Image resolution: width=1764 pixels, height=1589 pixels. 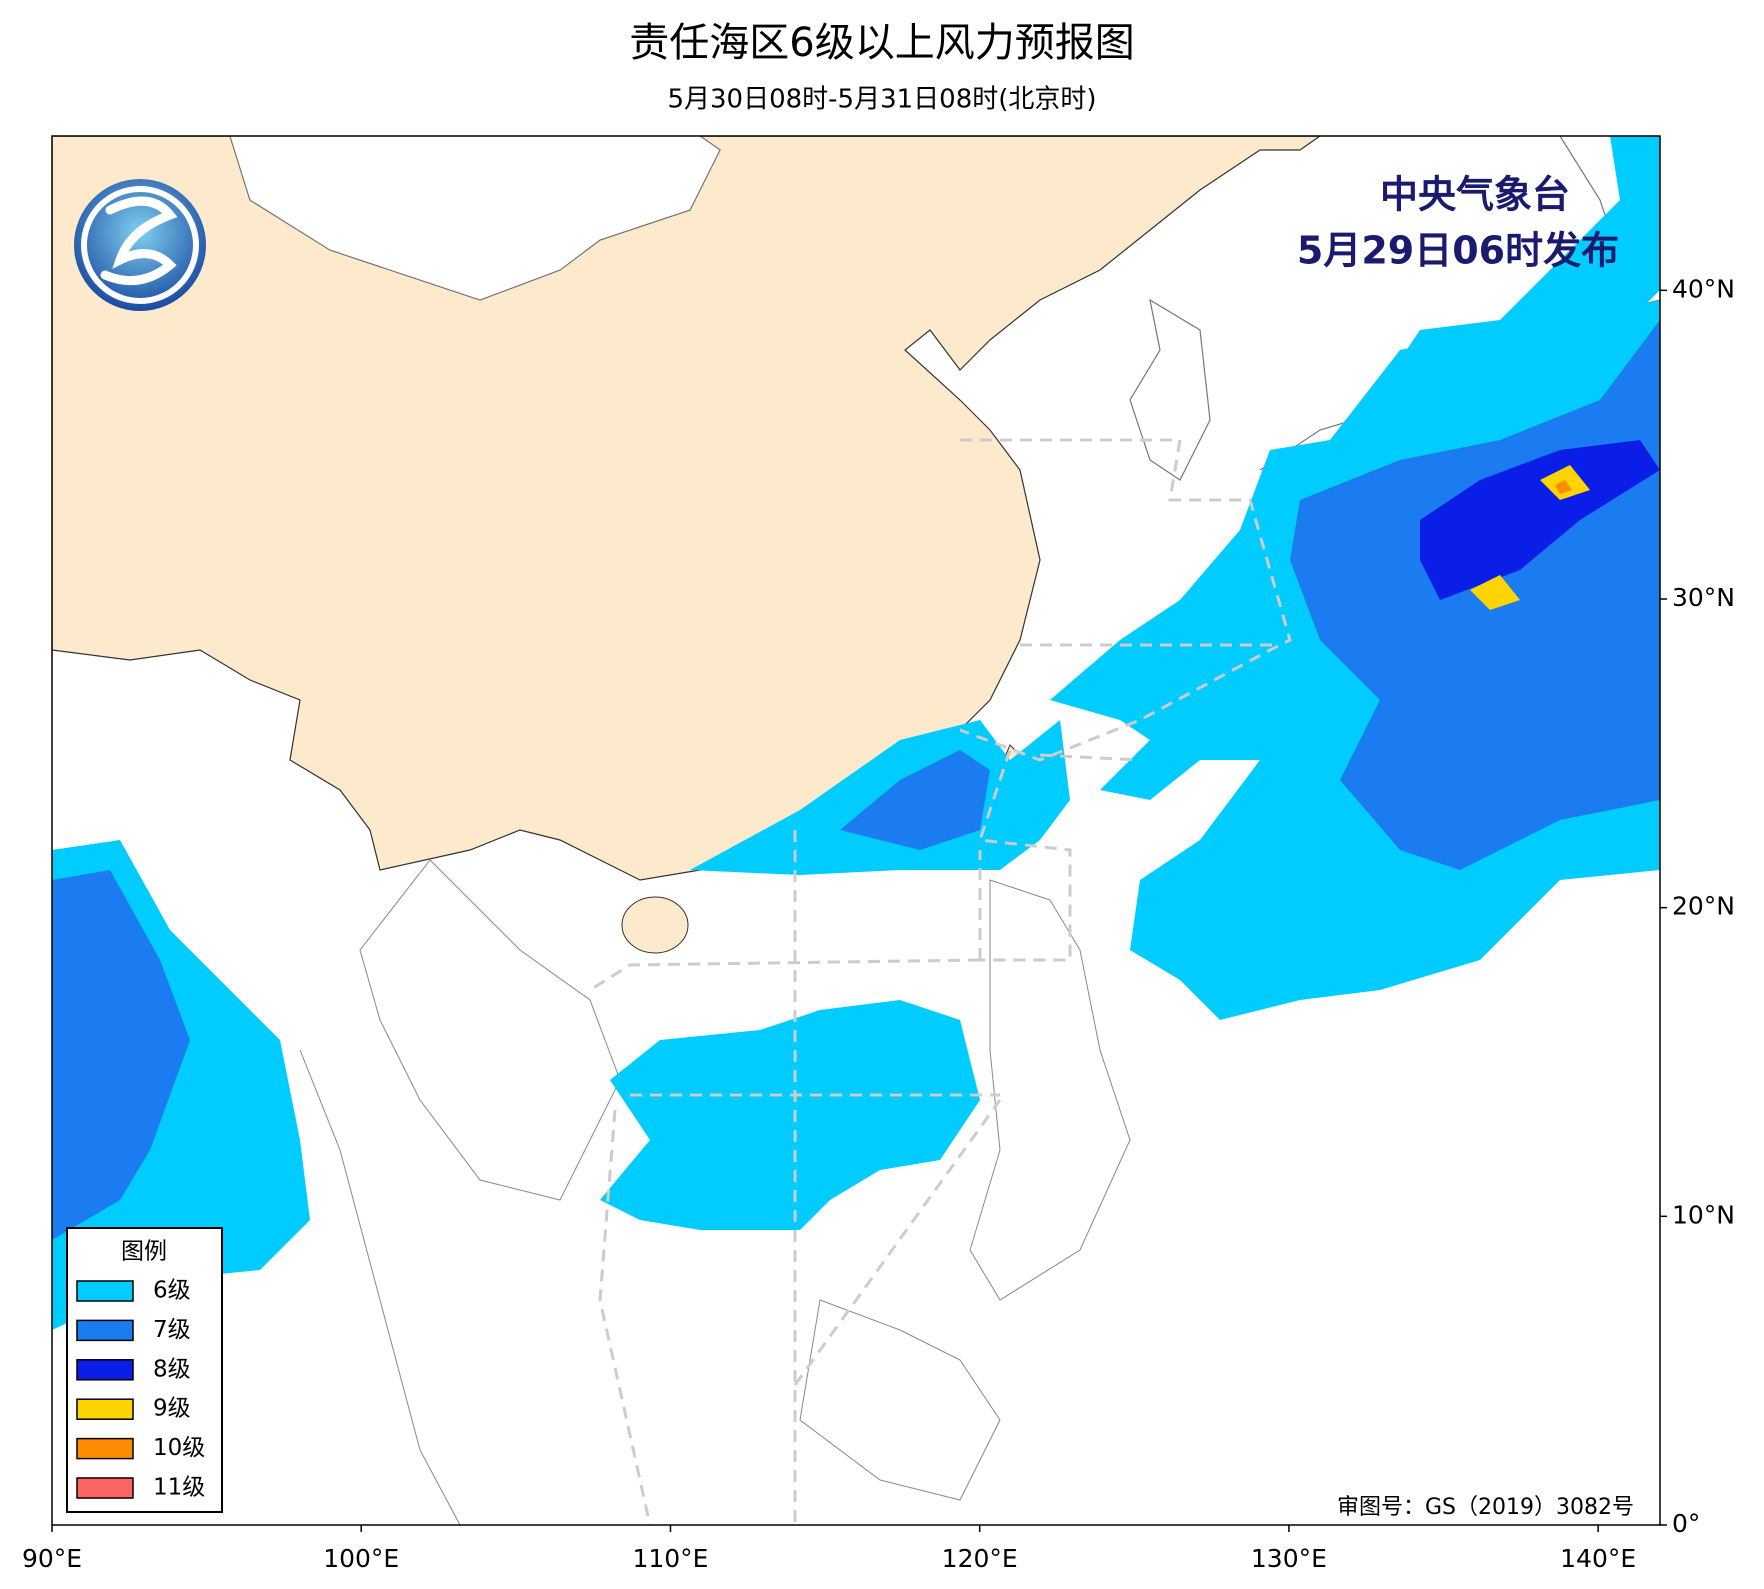 What do you see at coordinates (1563, 487) in the screenshot?
I see `wind-10-east` at bounding box center [1563, 487].